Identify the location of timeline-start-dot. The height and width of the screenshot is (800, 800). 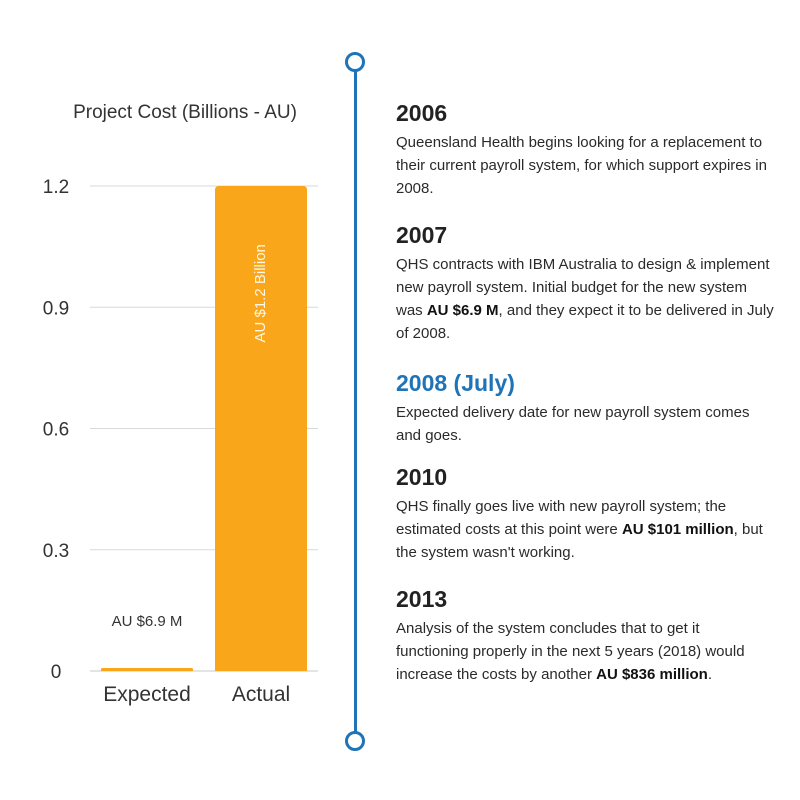
(355, 62).